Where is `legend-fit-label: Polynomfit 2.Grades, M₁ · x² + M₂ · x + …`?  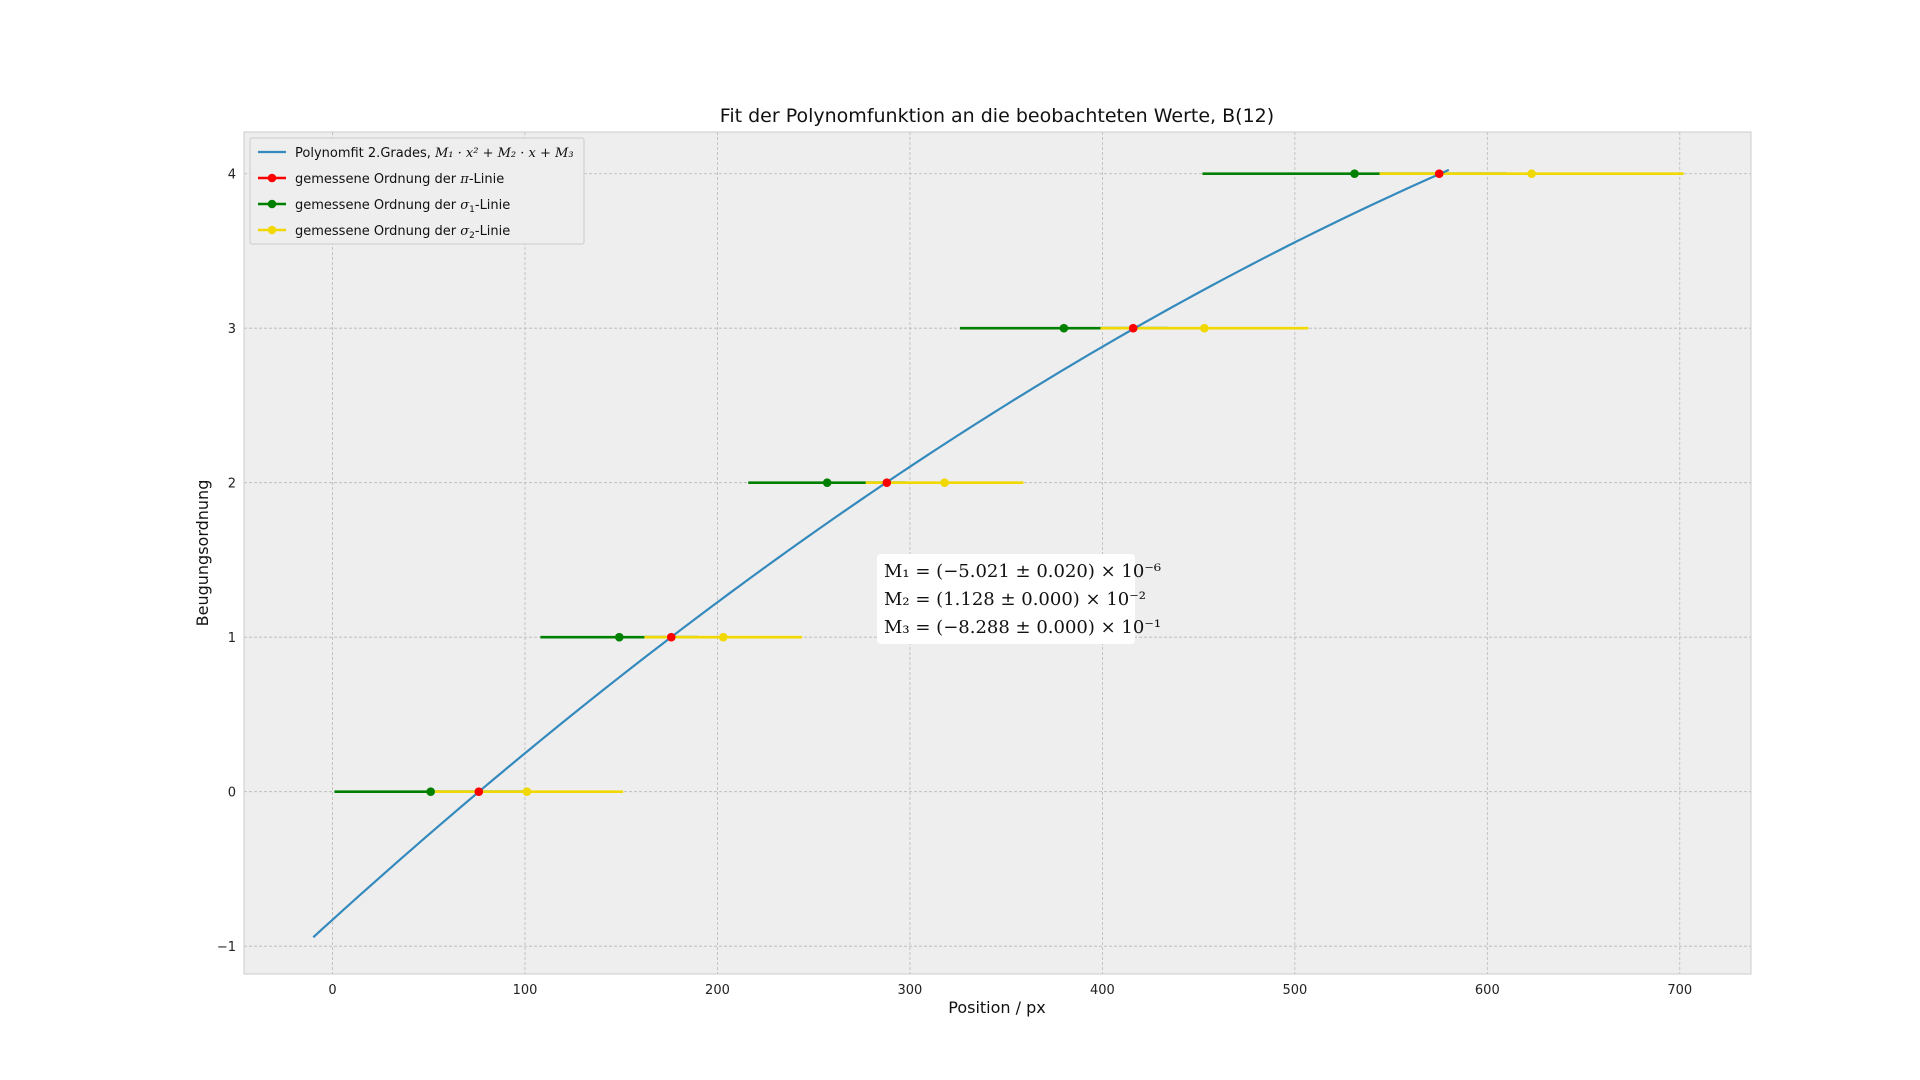
legend-fit-label: Polynomfit 2.Grades, M₁ · x² + M₂ · x + … is located at coordinates (434, 153).